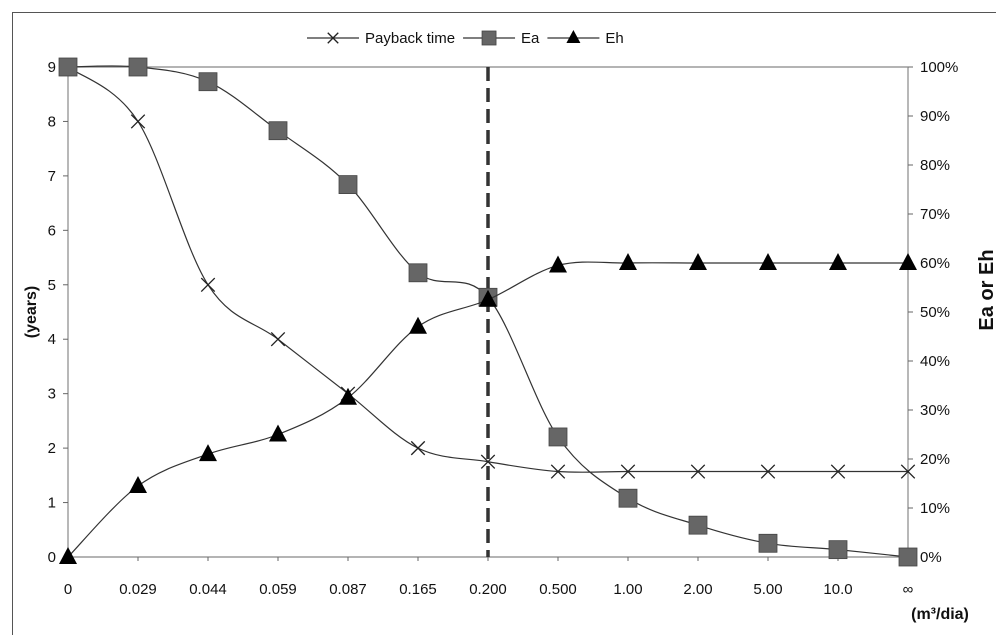 The width and height of the screenshot is (996, 635). Describe the element at coordinates (939, 67) in the screenshot. I see `y-right-tick-label: 100%` at that location.